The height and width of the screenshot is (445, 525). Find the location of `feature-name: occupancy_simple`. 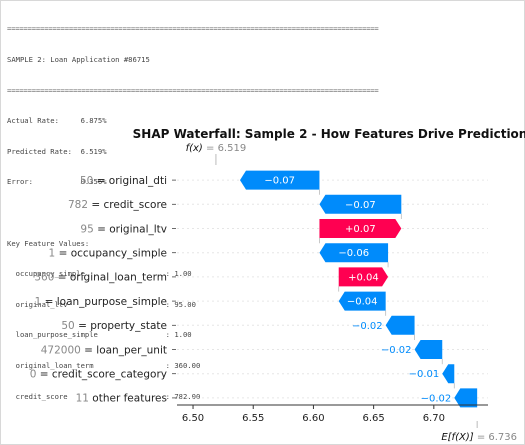

feature-name: occupancy_simple is located at coordinates (50, 274).